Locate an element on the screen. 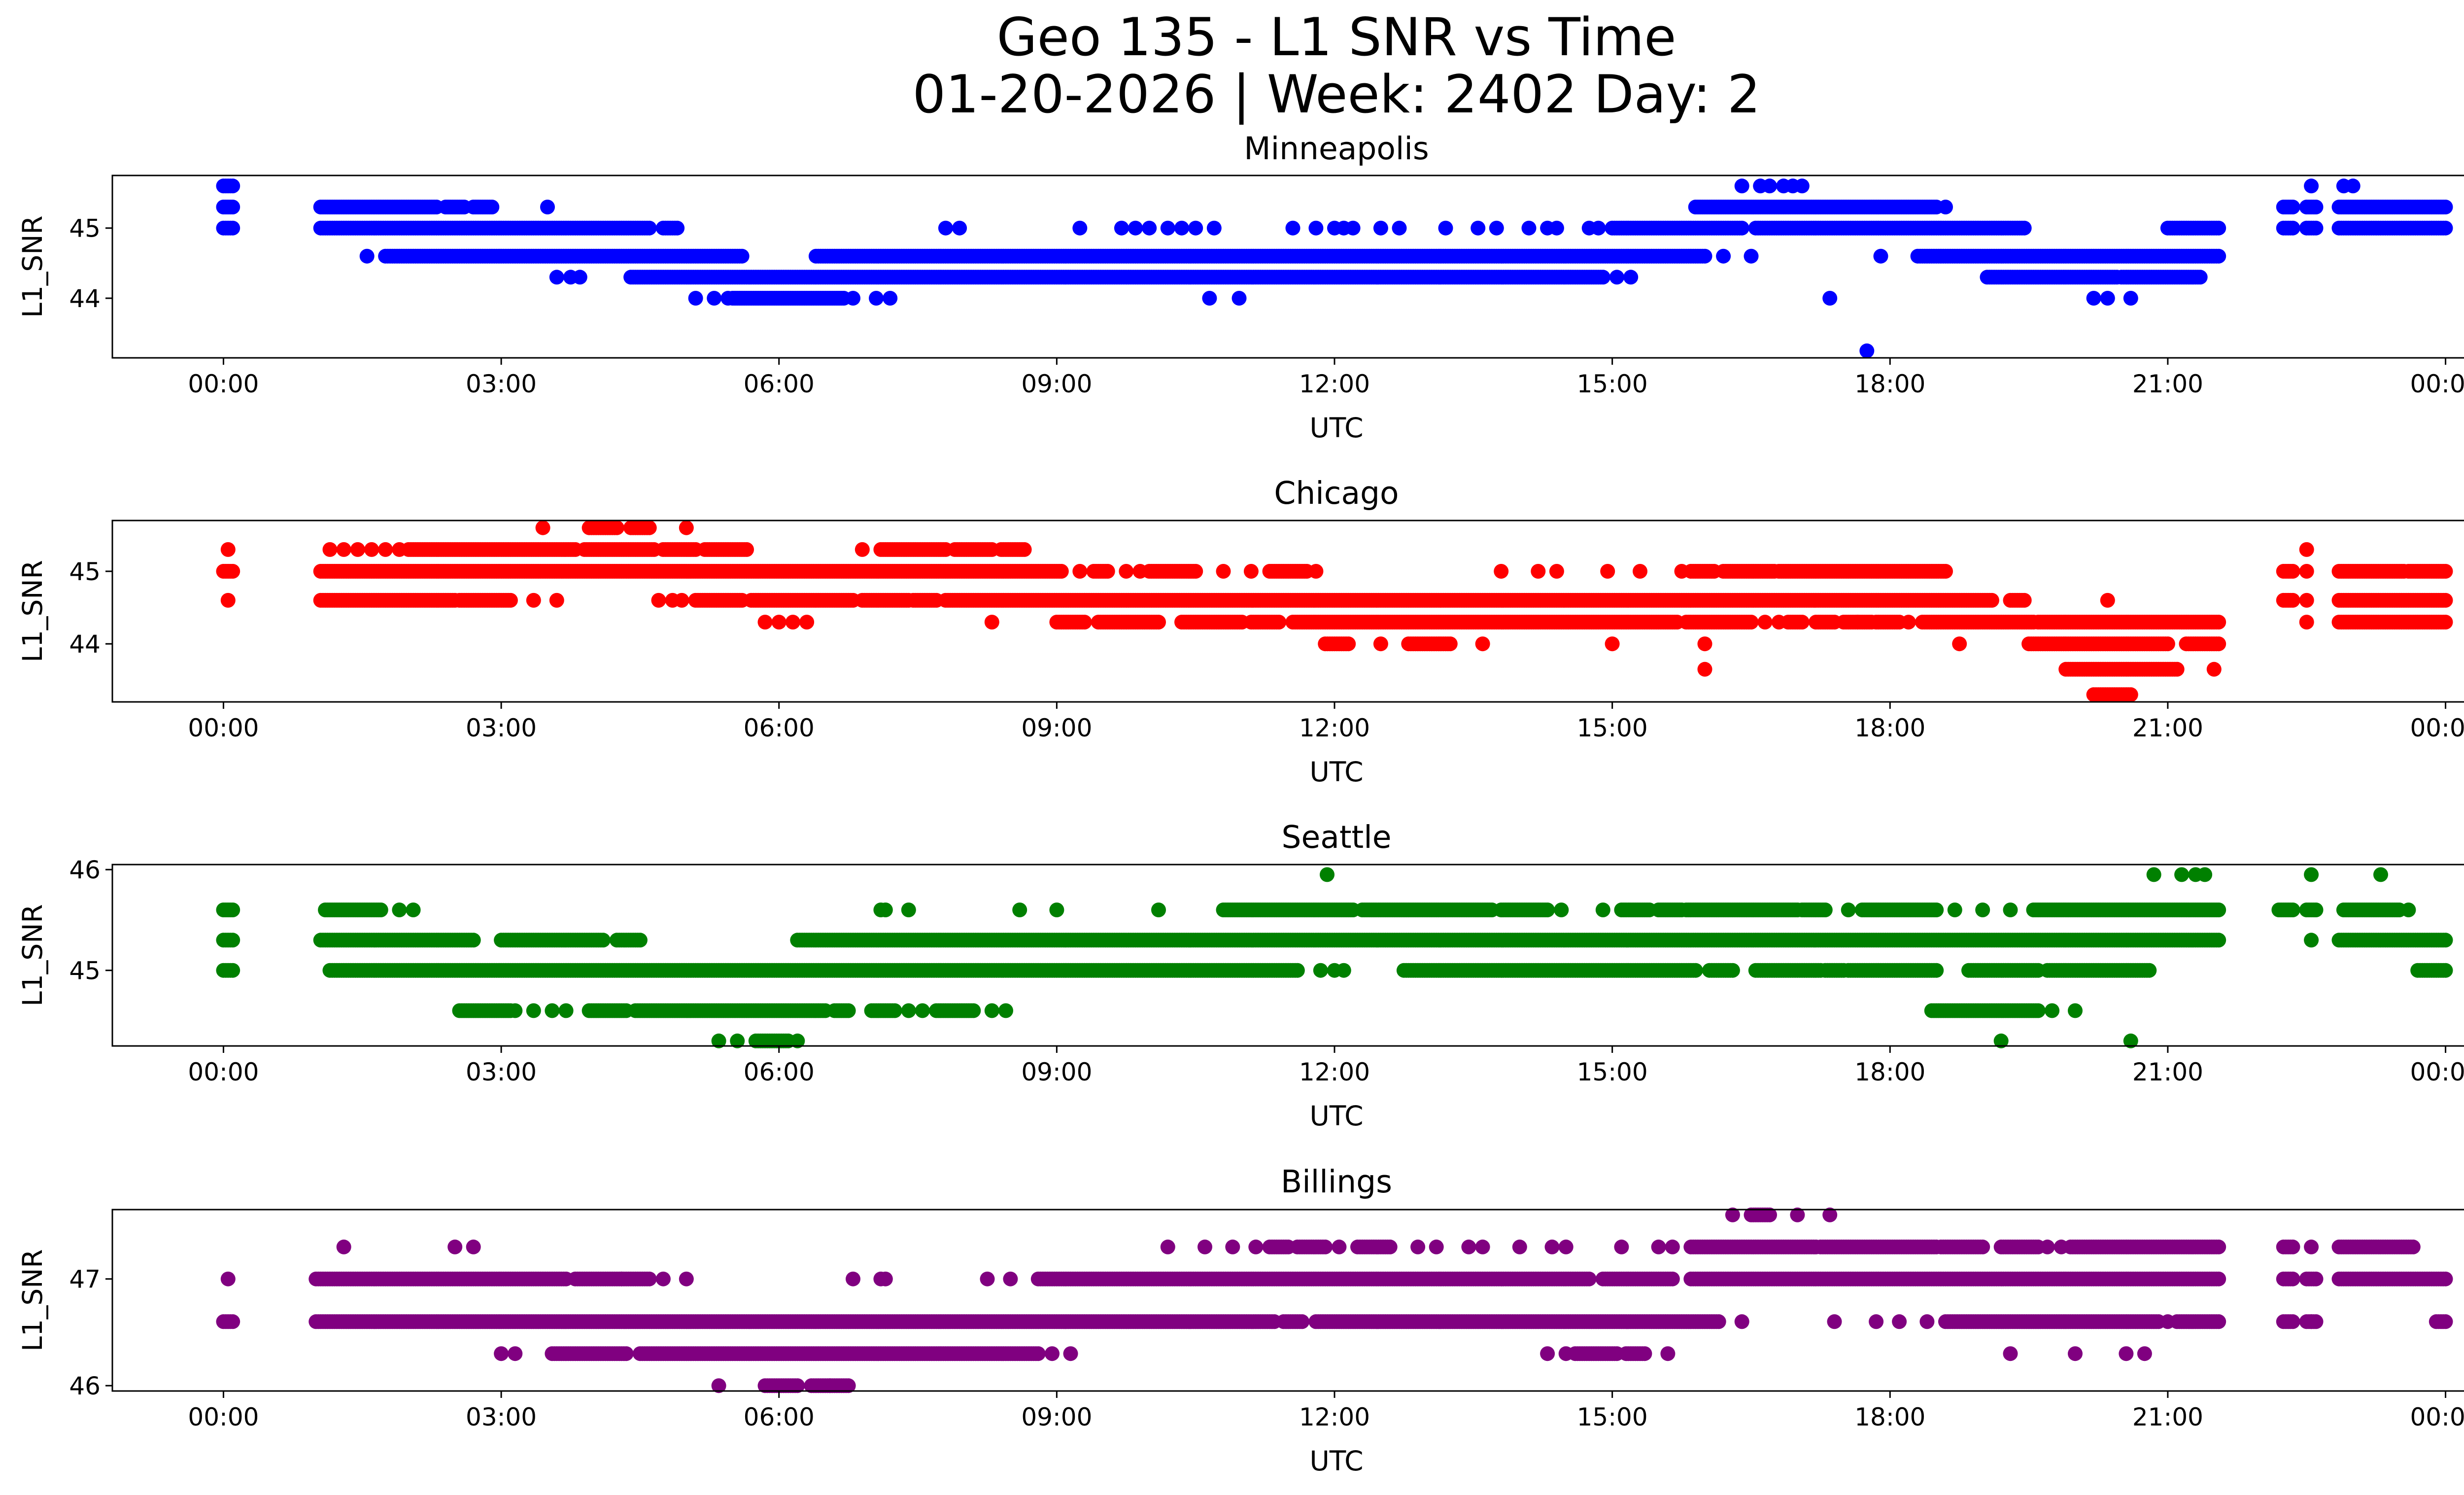 This screenshot has width=2464, height=1495. x-tick-label: 09:00 is located at coordinates (1056, 728).